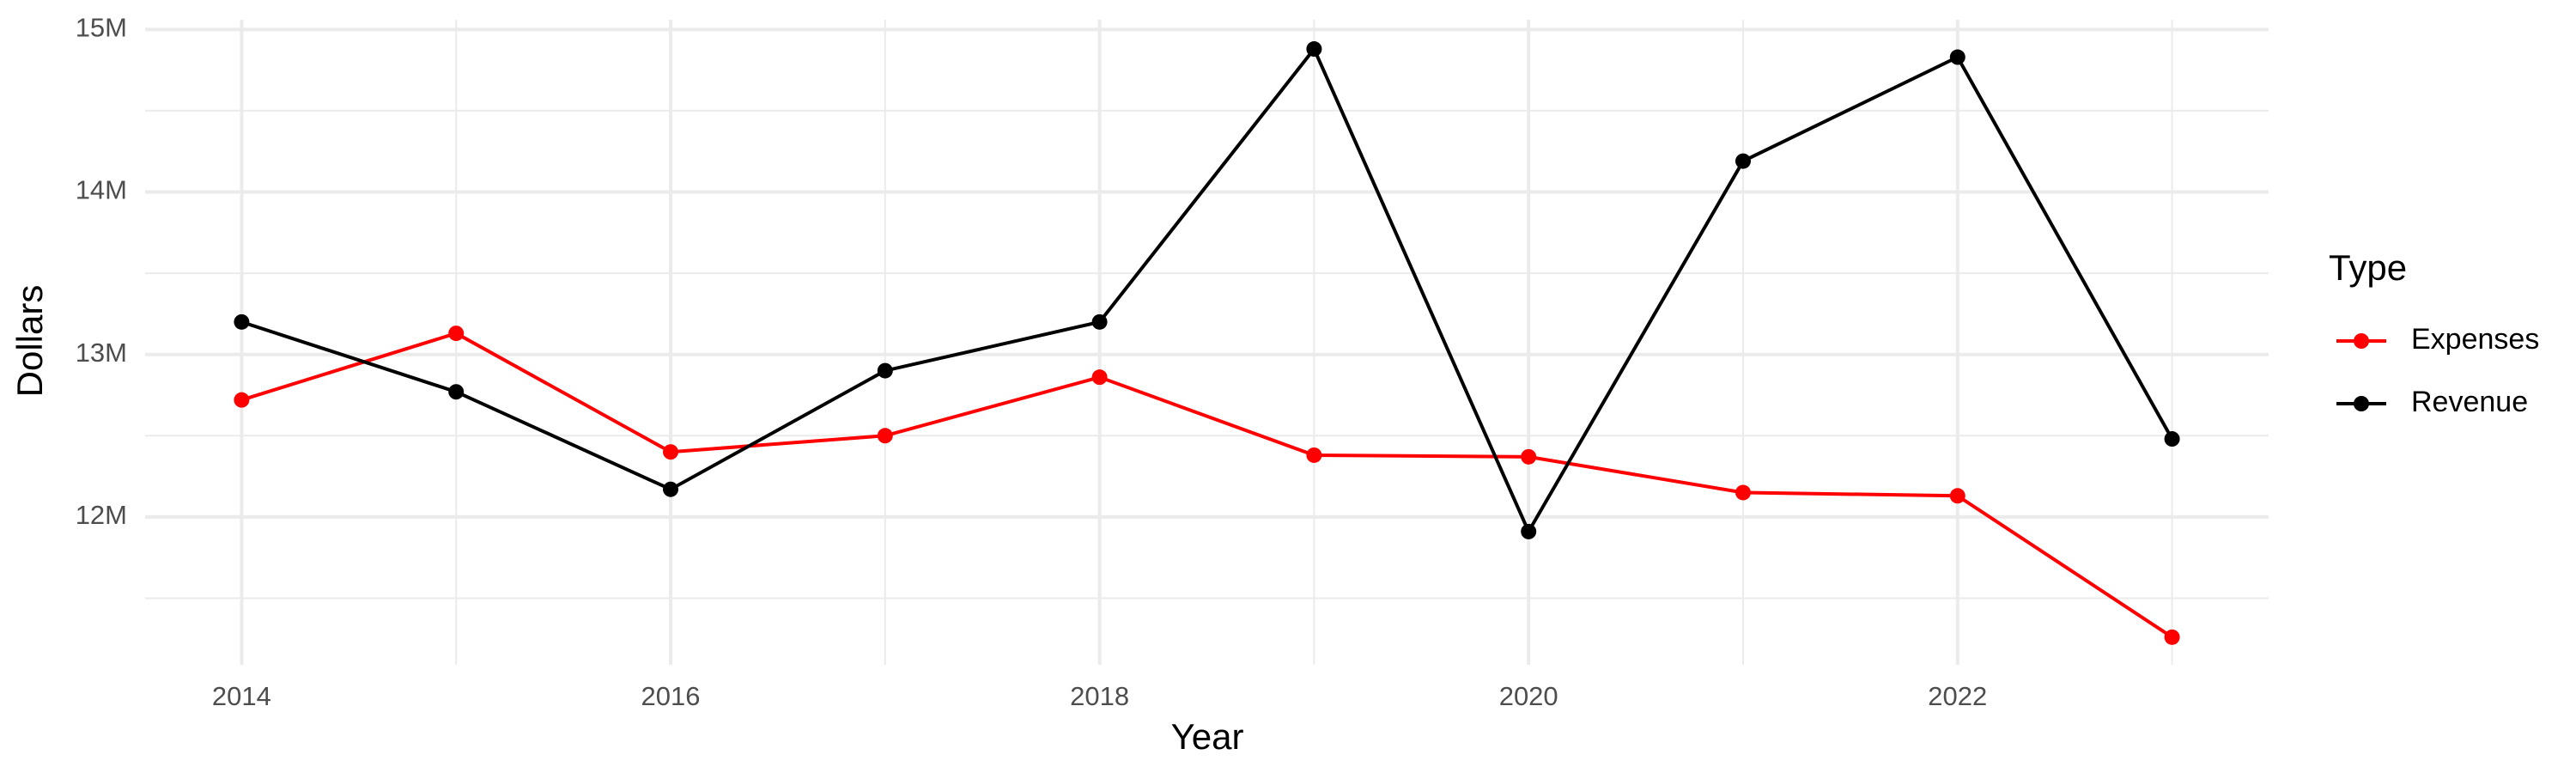 The width and height of the screenshot is (2576, 773). I want to click on x-tick-label: 2014, so click(241, 696).